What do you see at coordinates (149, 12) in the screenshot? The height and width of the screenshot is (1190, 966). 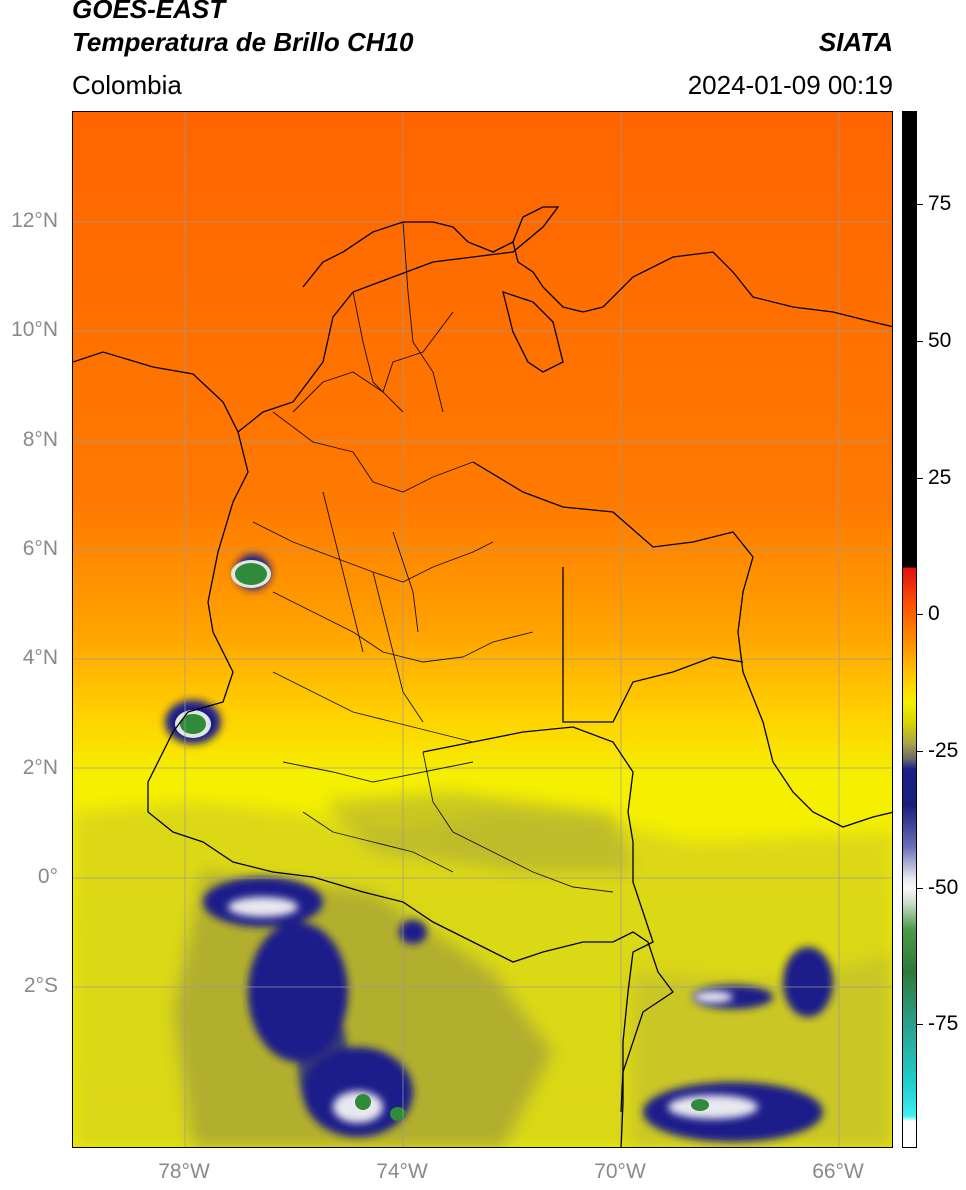 I see `product-title: GOES-EAST` at bounding box center [149, 12].